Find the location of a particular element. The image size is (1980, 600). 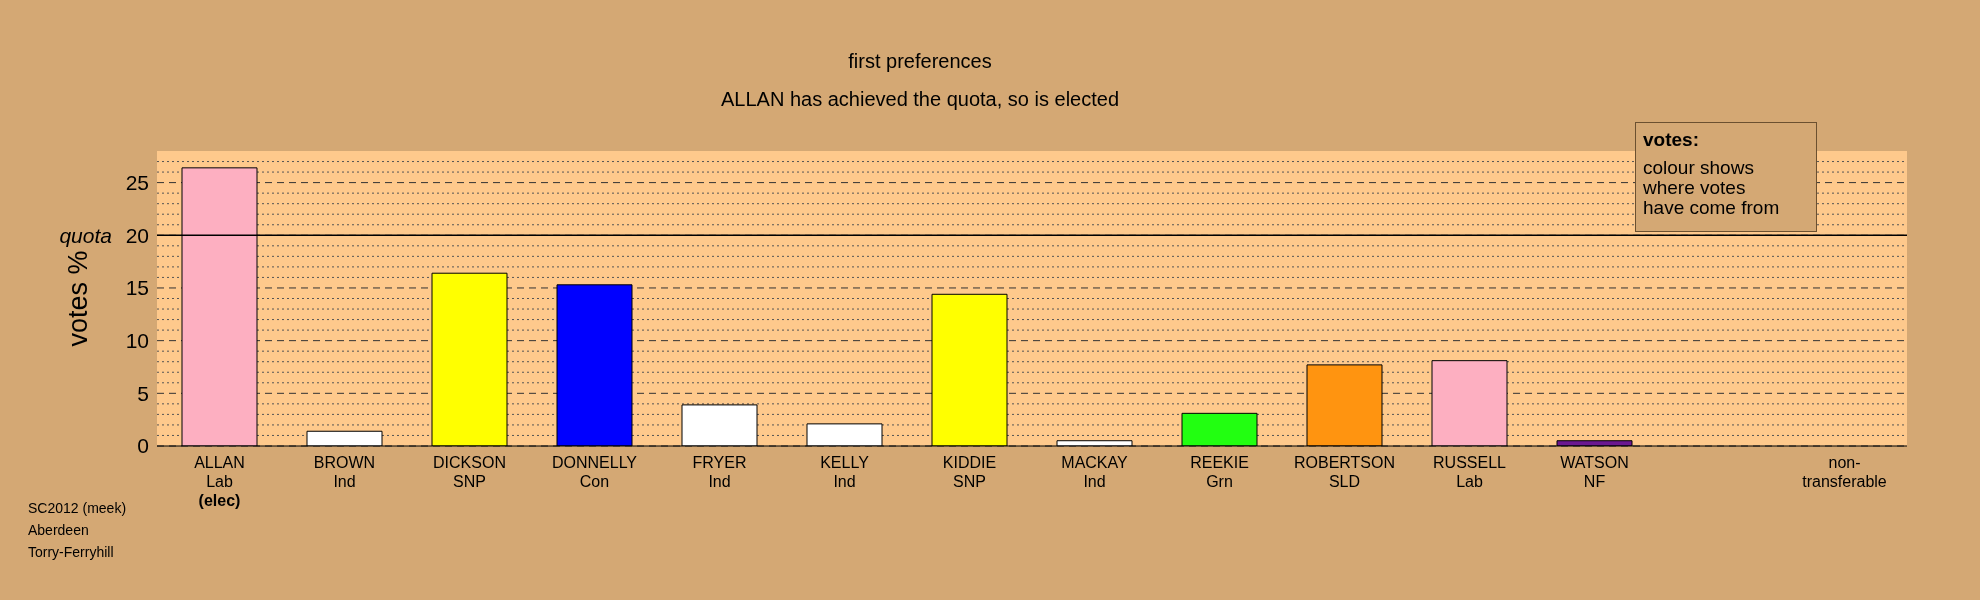

x-tick-label: ALLAN Lab (elec) is located at coordinates (219, 481).